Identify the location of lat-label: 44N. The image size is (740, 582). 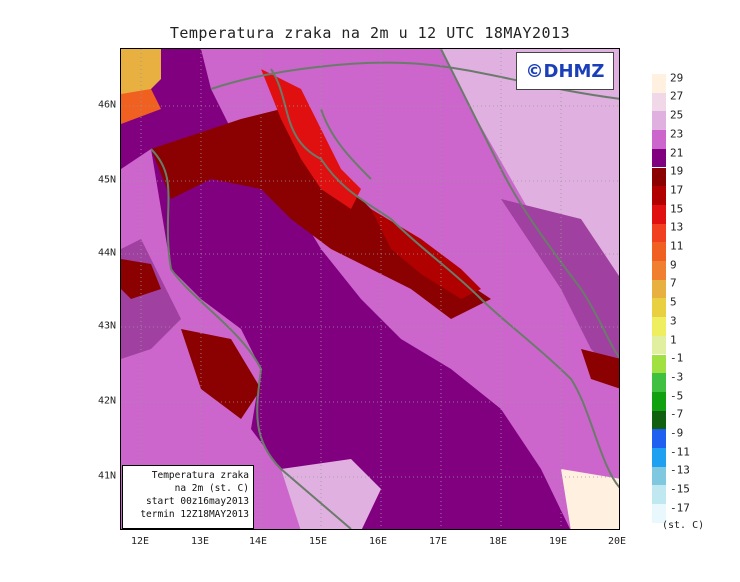
(106, 253).